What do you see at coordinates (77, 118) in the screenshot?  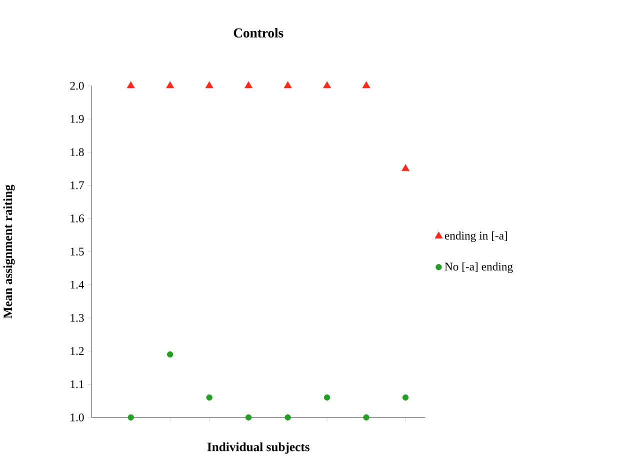 I see `y-tick-label: 1.9` at bounding box center [77, 118].